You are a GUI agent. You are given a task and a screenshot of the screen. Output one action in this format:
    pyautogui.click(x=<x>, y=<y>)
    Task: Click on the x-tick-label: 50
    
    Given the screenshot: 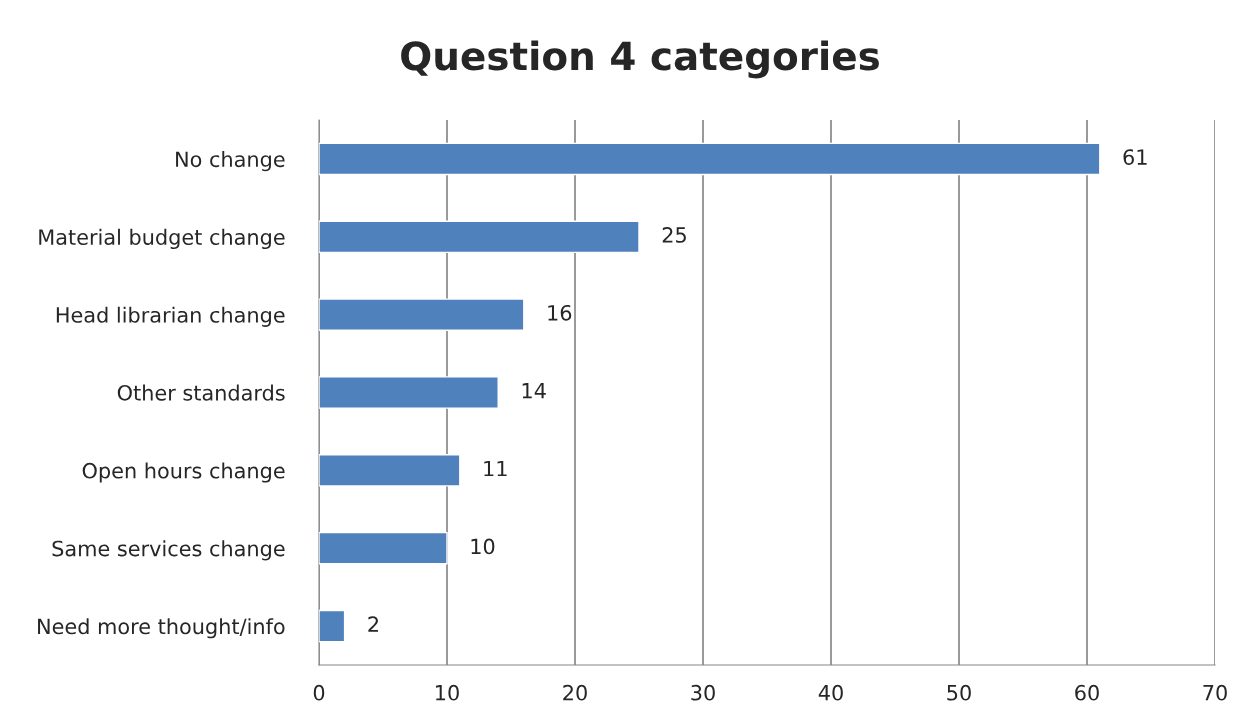 What is the action you would take?
    pyautogui.click(x=959, y=692)
    